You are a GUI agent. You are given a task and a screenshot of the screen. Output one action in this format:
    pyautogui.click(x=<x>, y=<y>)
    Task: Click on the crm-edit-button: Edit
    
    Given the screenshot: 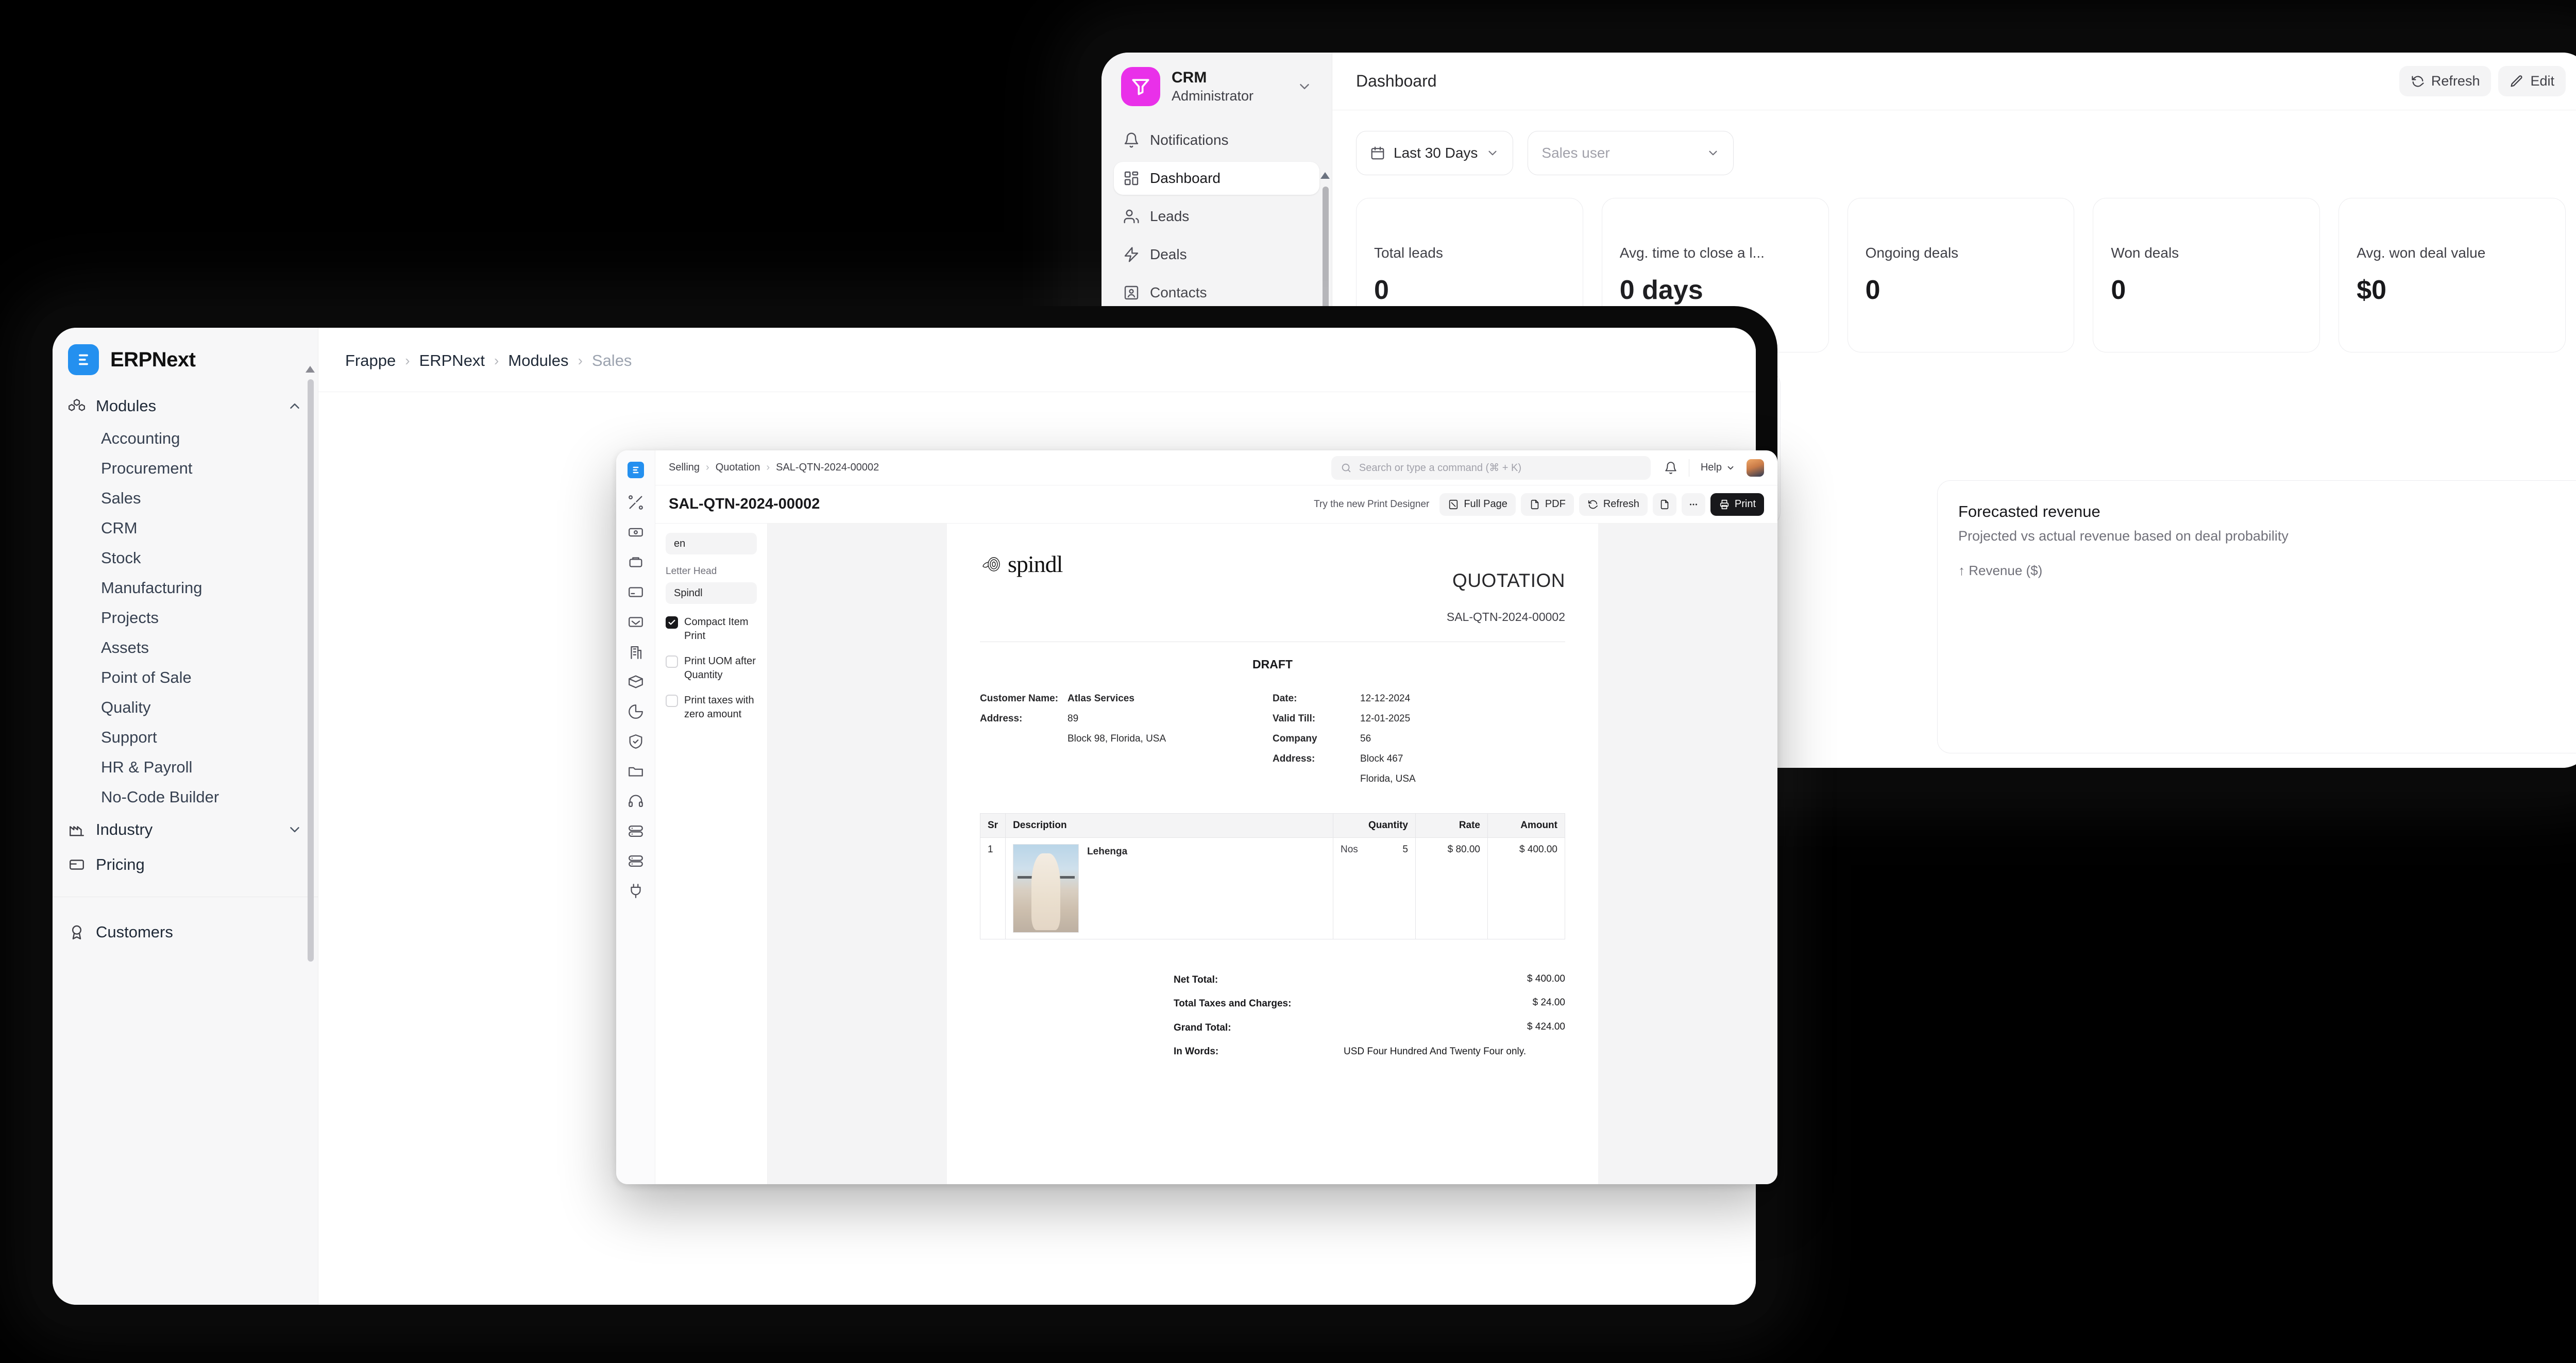 What is the action you would take?
    pyautogui.click(x=2532, y=81)
    